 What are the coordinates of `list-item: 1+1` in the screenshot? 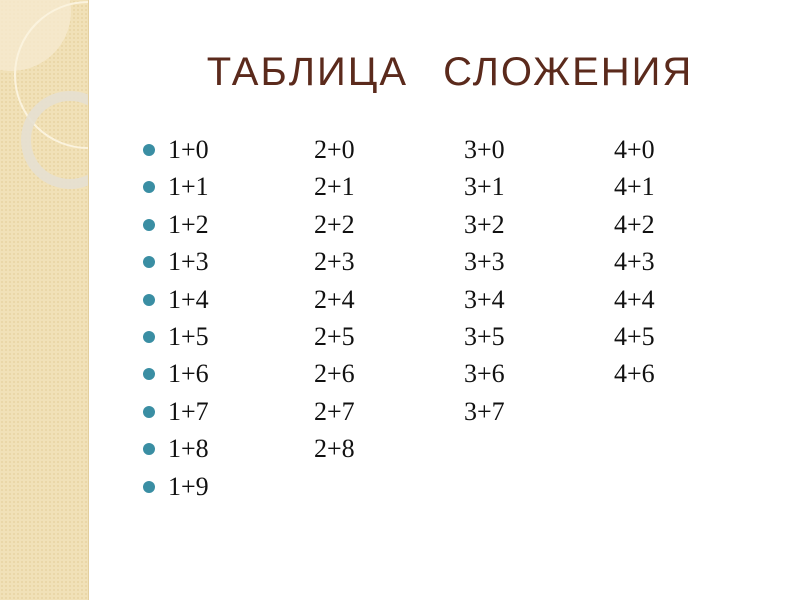 It's located at (176, 186).